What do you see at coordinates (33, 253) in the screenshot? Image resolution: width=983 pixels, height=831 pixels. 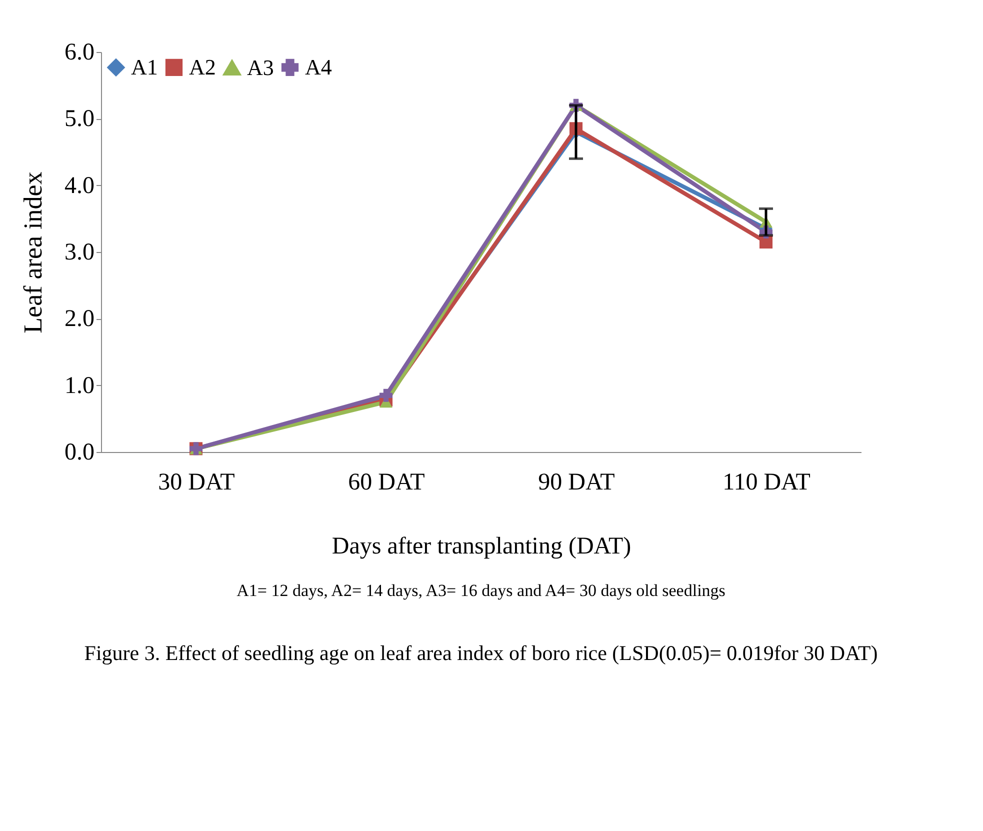 I see `y-axis-title: Leaf area index` at bounding box center [33, 253].